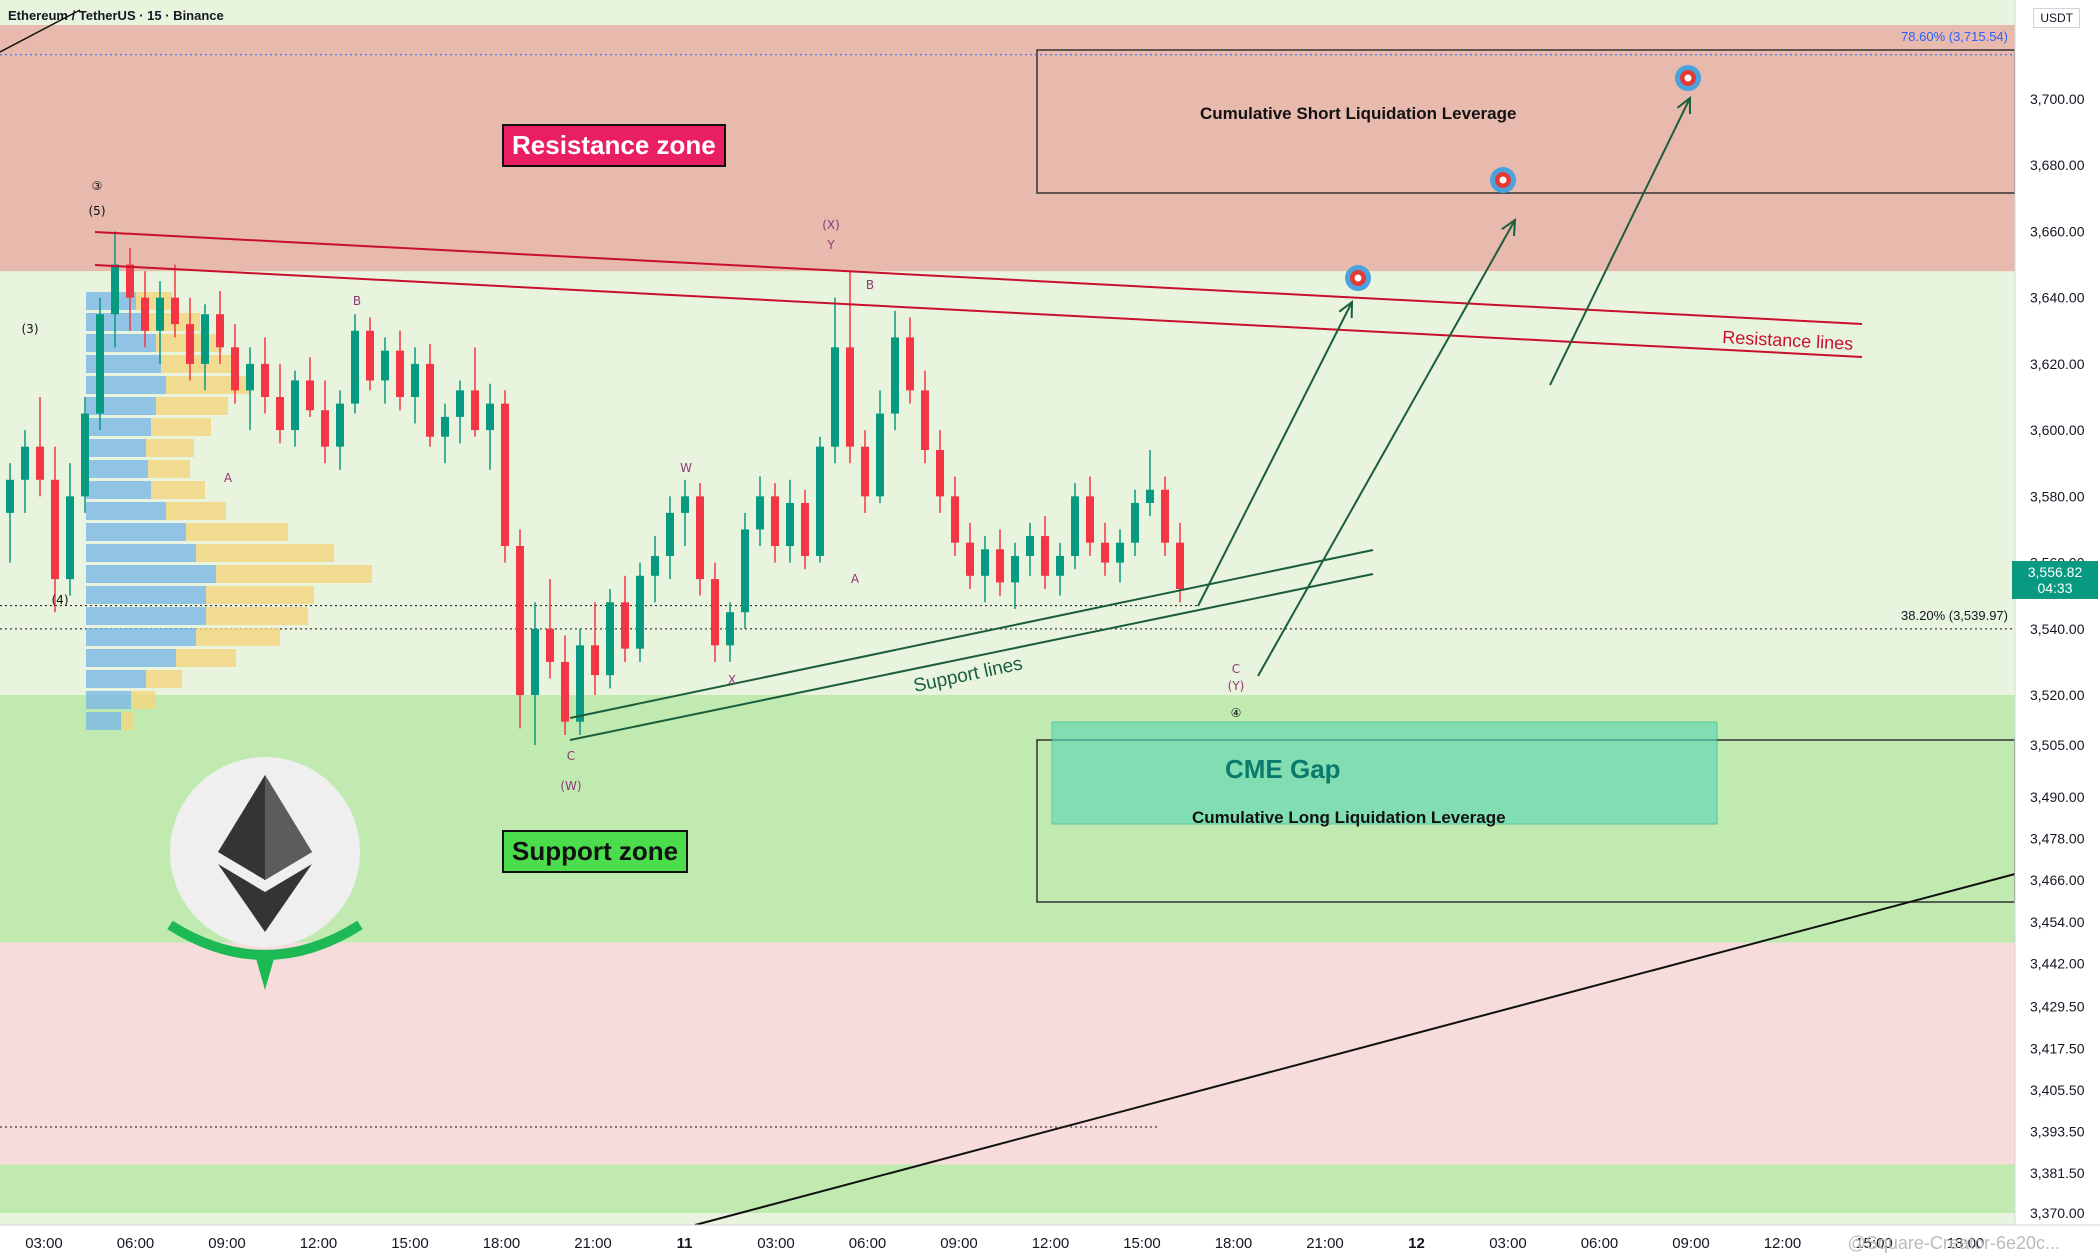 This screenshot has height=1260, width=2100. I want to click on price-tick-label: 3,640.00, so click(2057, 298).